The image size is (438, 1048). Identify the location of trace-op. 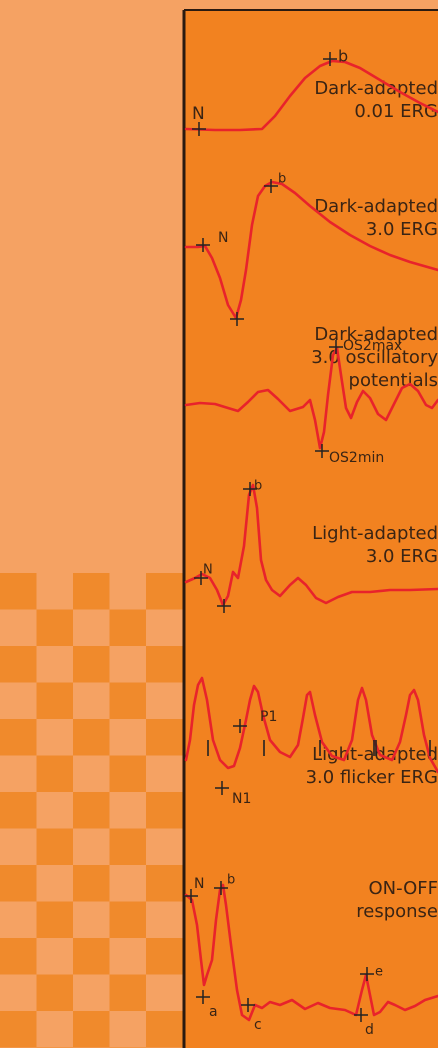
(311, 398).